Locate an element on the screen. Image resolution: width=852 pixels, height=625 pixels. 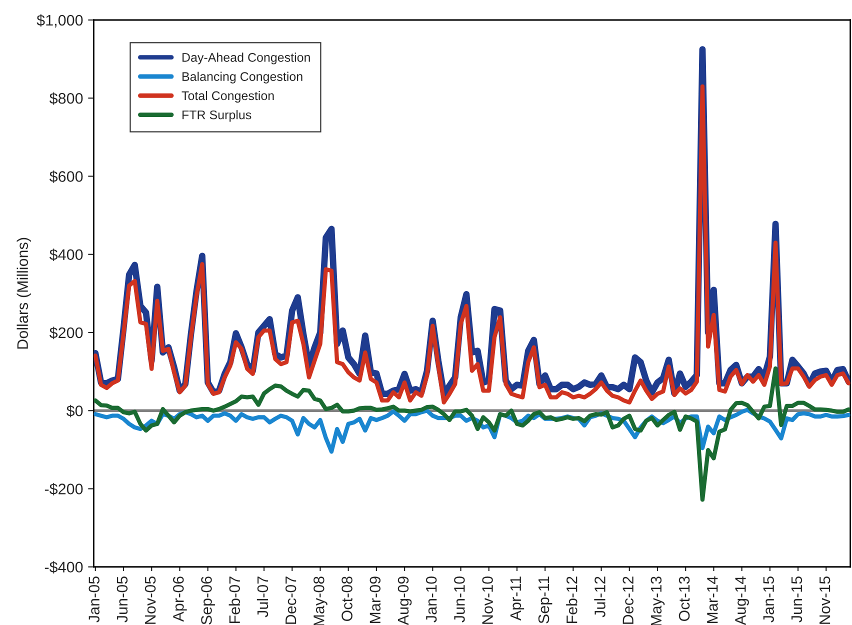
x-tick-label: Mar-14 is located at coordinates (712, 600).